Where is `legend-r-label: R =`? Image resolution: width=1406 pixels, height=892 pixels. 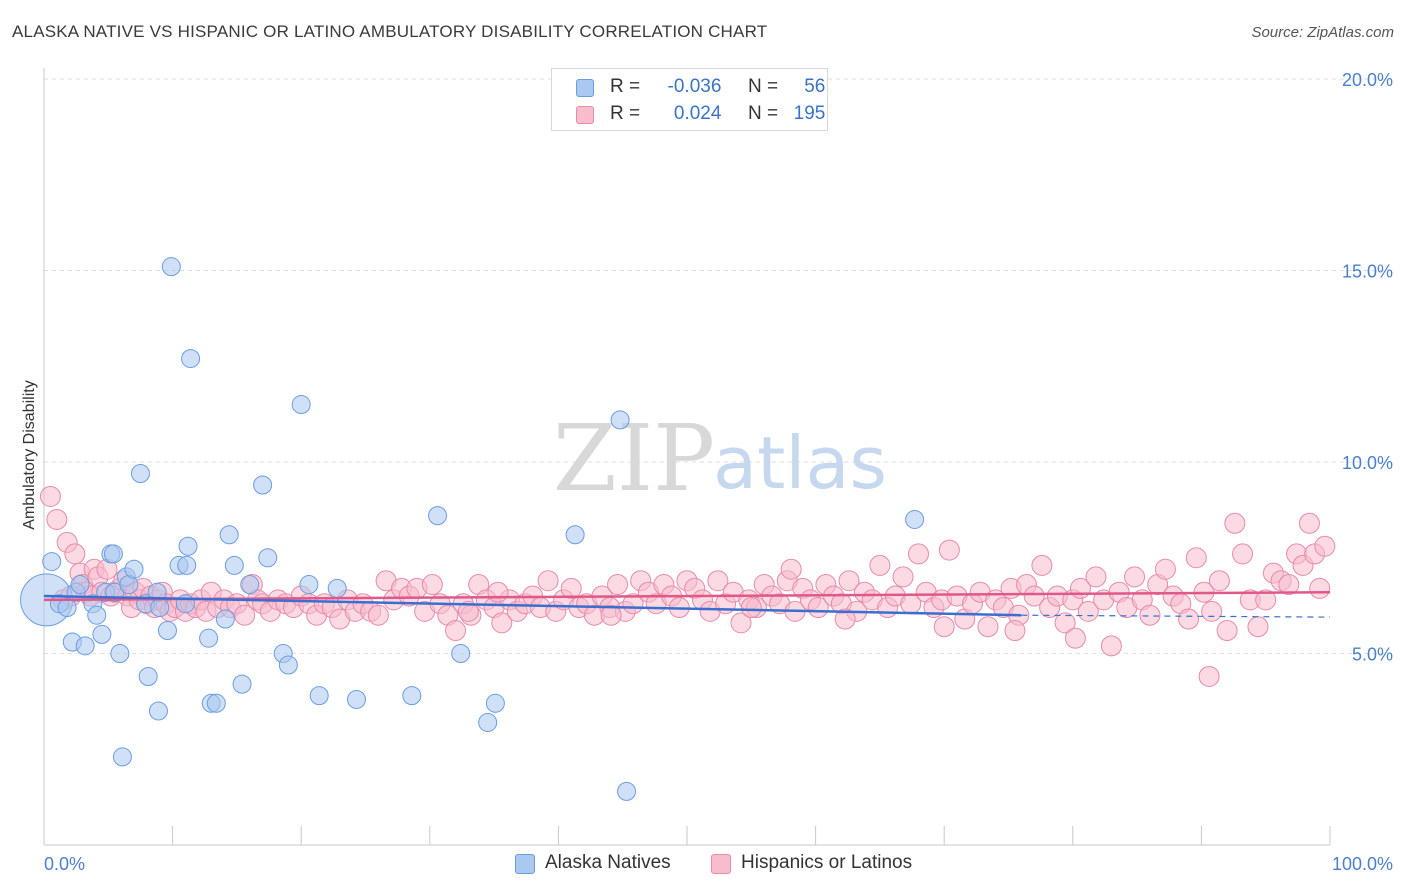 legend-r-label: R = is located at coordinates (625, 86).